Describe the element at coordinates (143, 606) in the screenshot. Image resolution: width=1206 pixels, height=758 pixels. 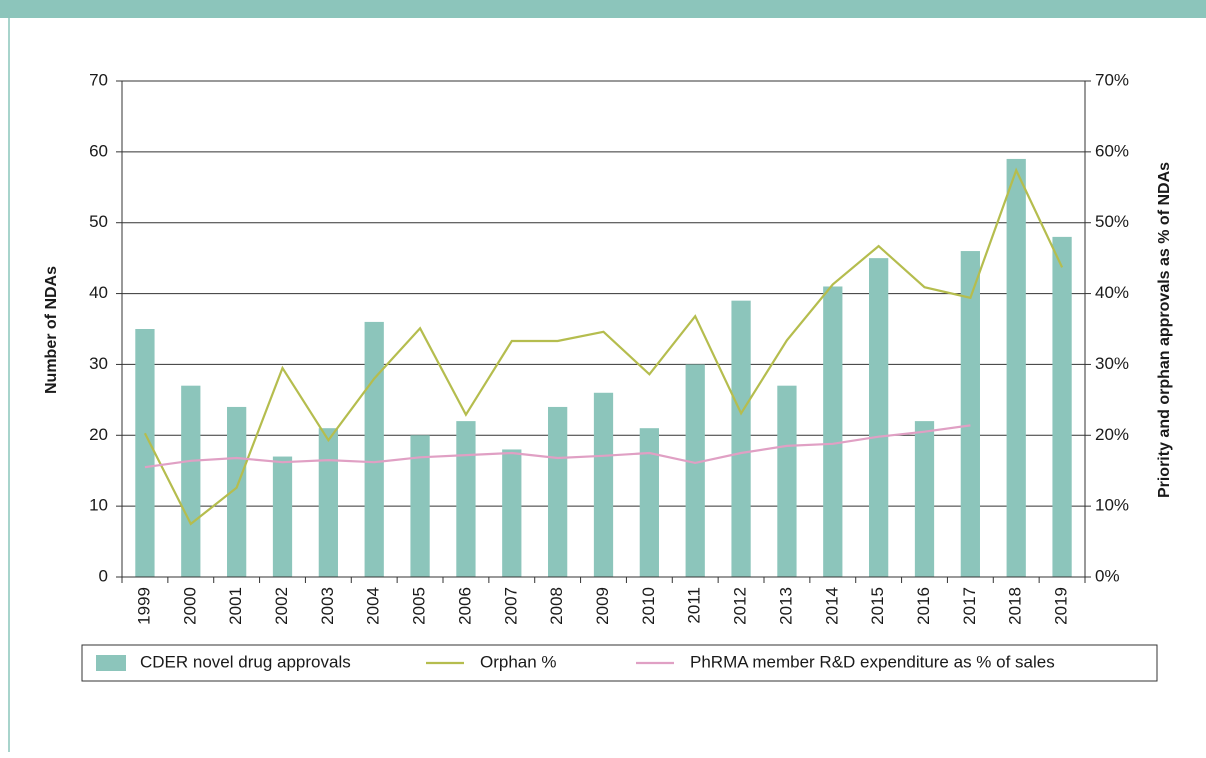
I see `x-tick-label: 1999` at that location.